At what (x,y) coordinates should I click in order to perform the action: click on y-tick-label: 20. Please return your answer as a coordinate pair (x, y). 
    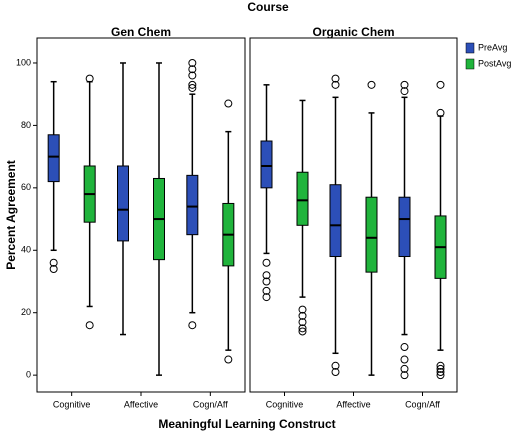
    Looking at the image, I should click on (26, 312).